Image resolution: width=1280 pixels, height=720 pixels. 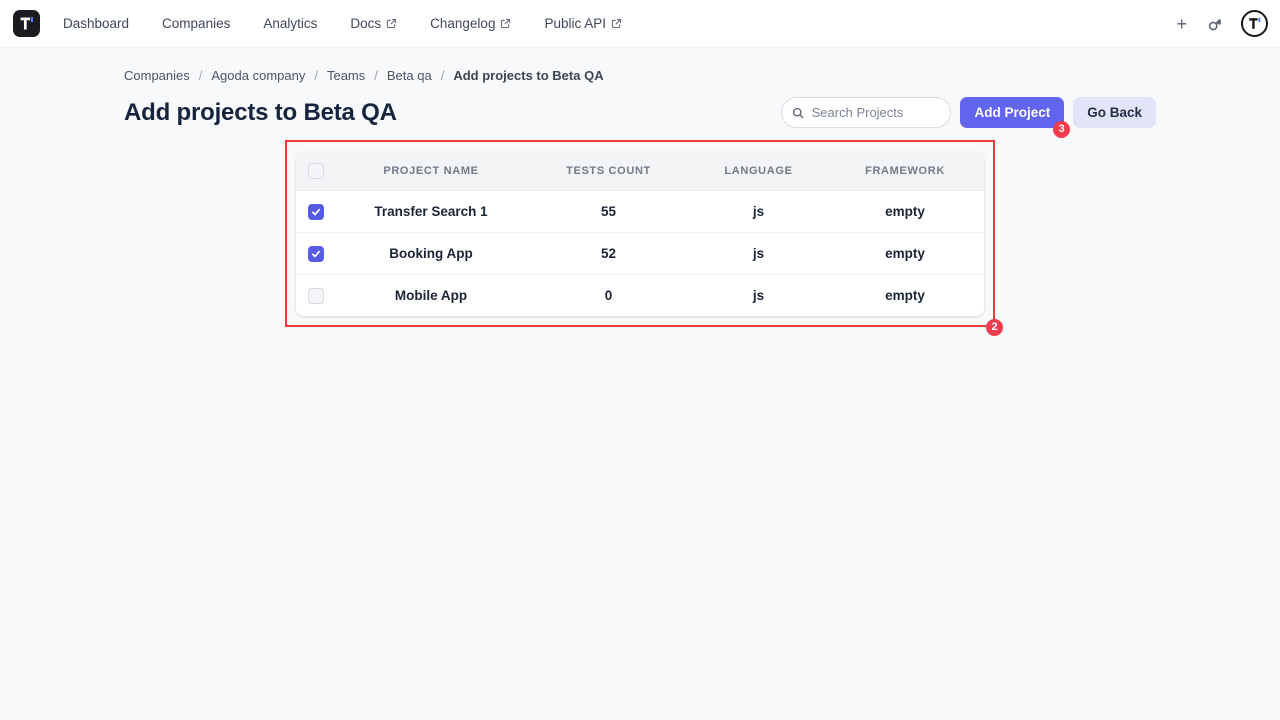 I want to click on tests-count-cell: 52, so click(x=608, y=253).